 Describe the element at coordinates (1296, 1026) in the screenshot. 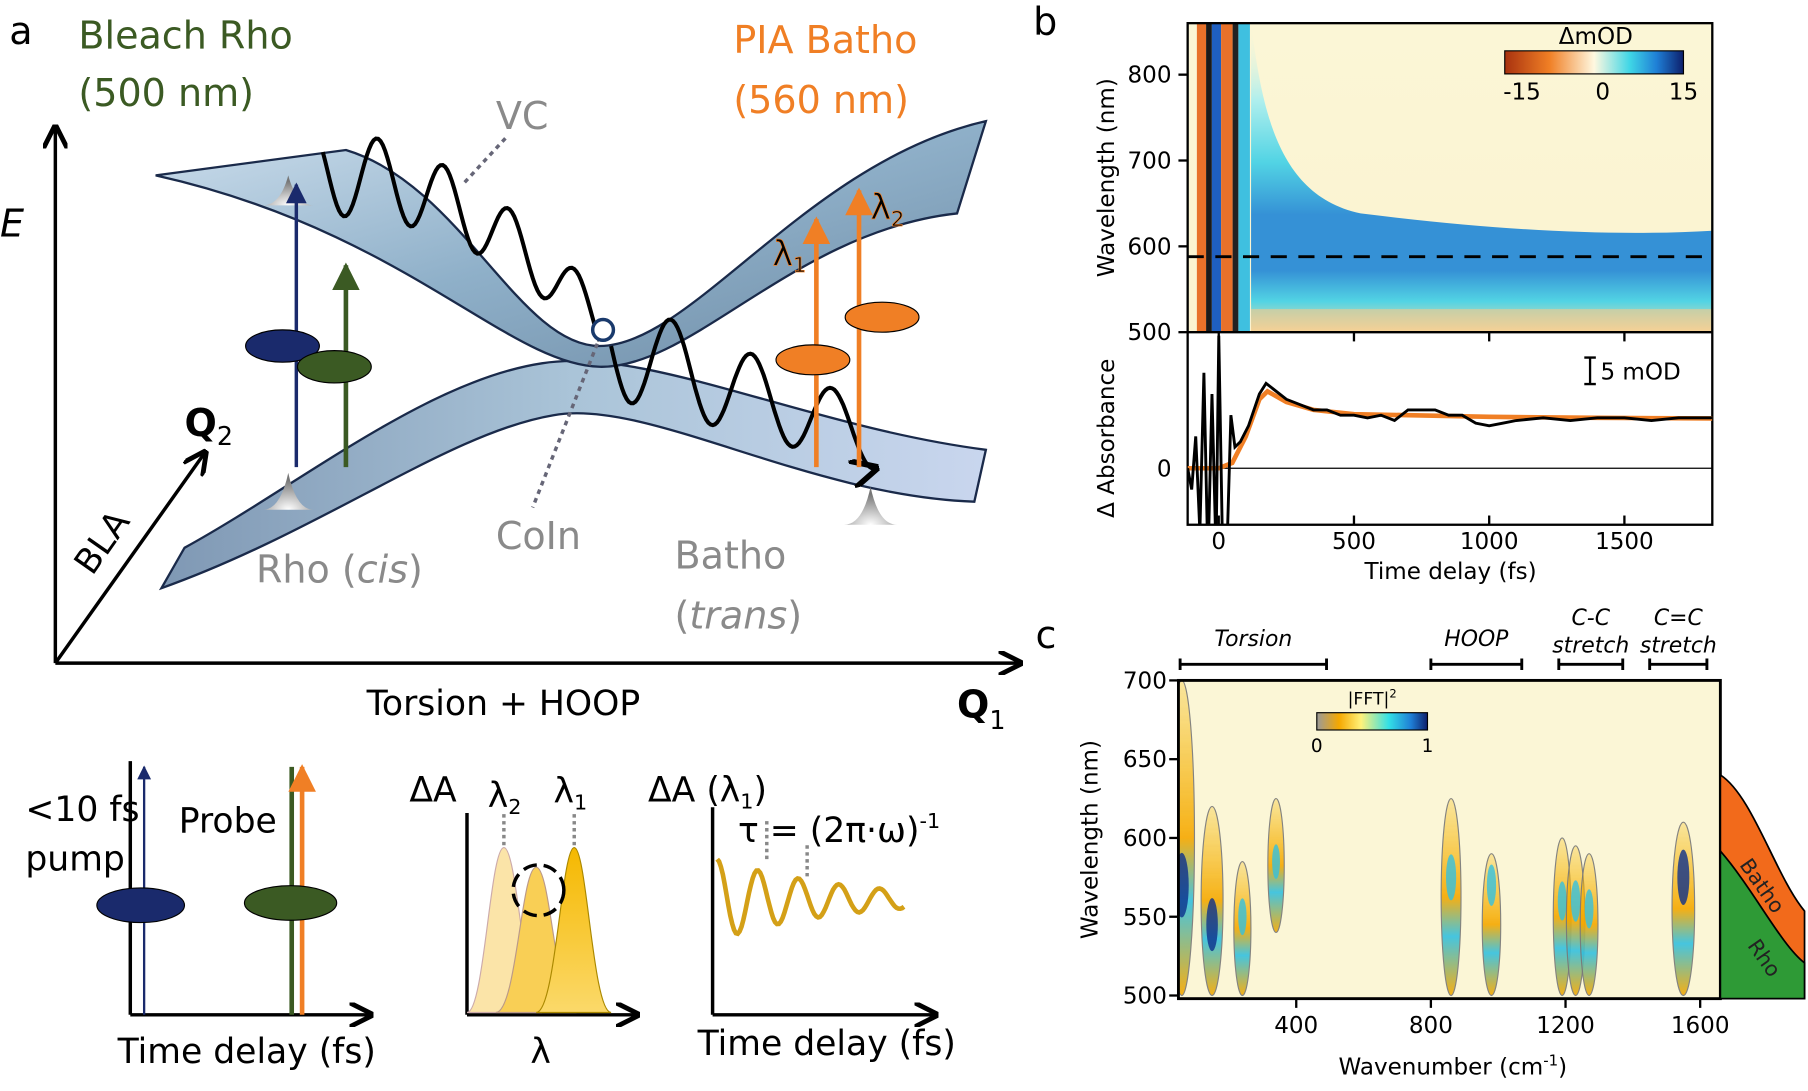

I see `x-tick-label: 400` at that location.